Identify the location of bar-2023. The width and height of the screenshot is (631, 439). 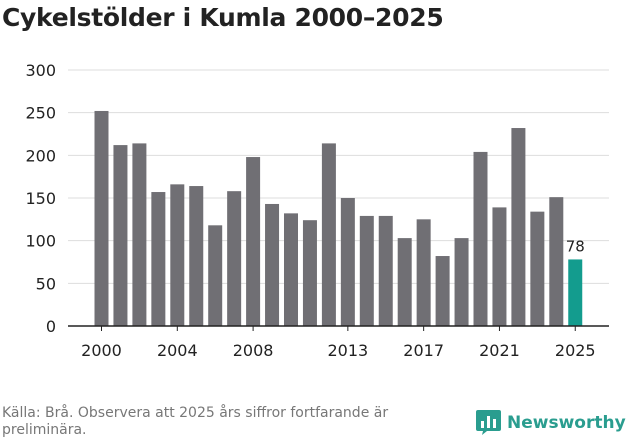
(537, 268).